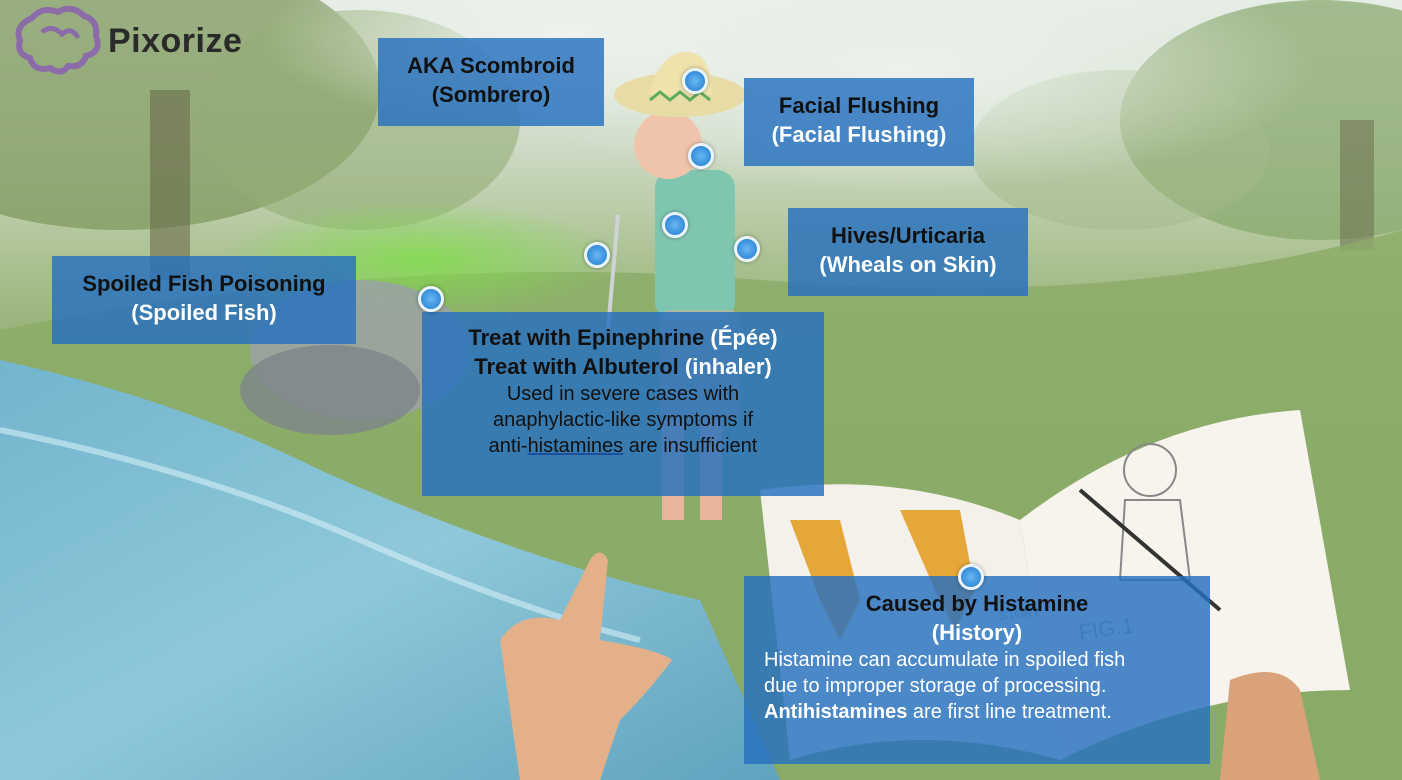 The image size is (1402, 780). I want to click on treat-line2-symbol: (inhaler), so click(728, 366).